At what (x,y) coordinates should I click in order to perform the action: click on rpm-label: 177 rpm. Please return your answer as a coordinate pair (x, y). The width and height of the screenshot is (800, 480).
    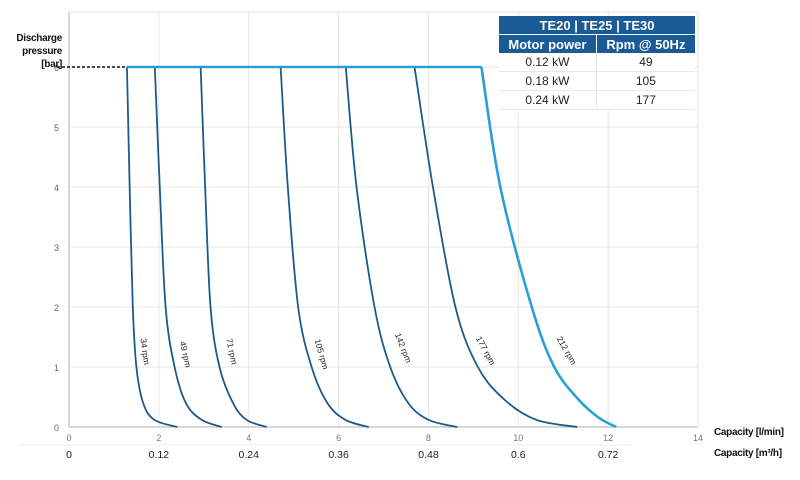
    Looking at the image, I should click on (485, 350).